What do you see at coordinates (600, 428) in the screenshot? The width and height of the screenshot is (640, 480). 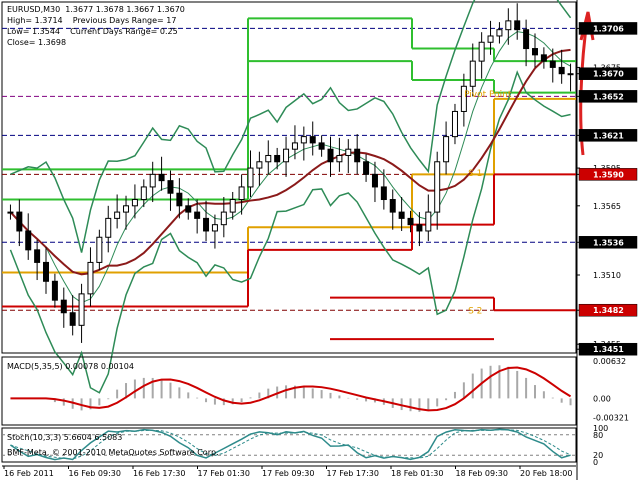 I see `stoch-tick-label: 100` at bounding box center [600, 428].